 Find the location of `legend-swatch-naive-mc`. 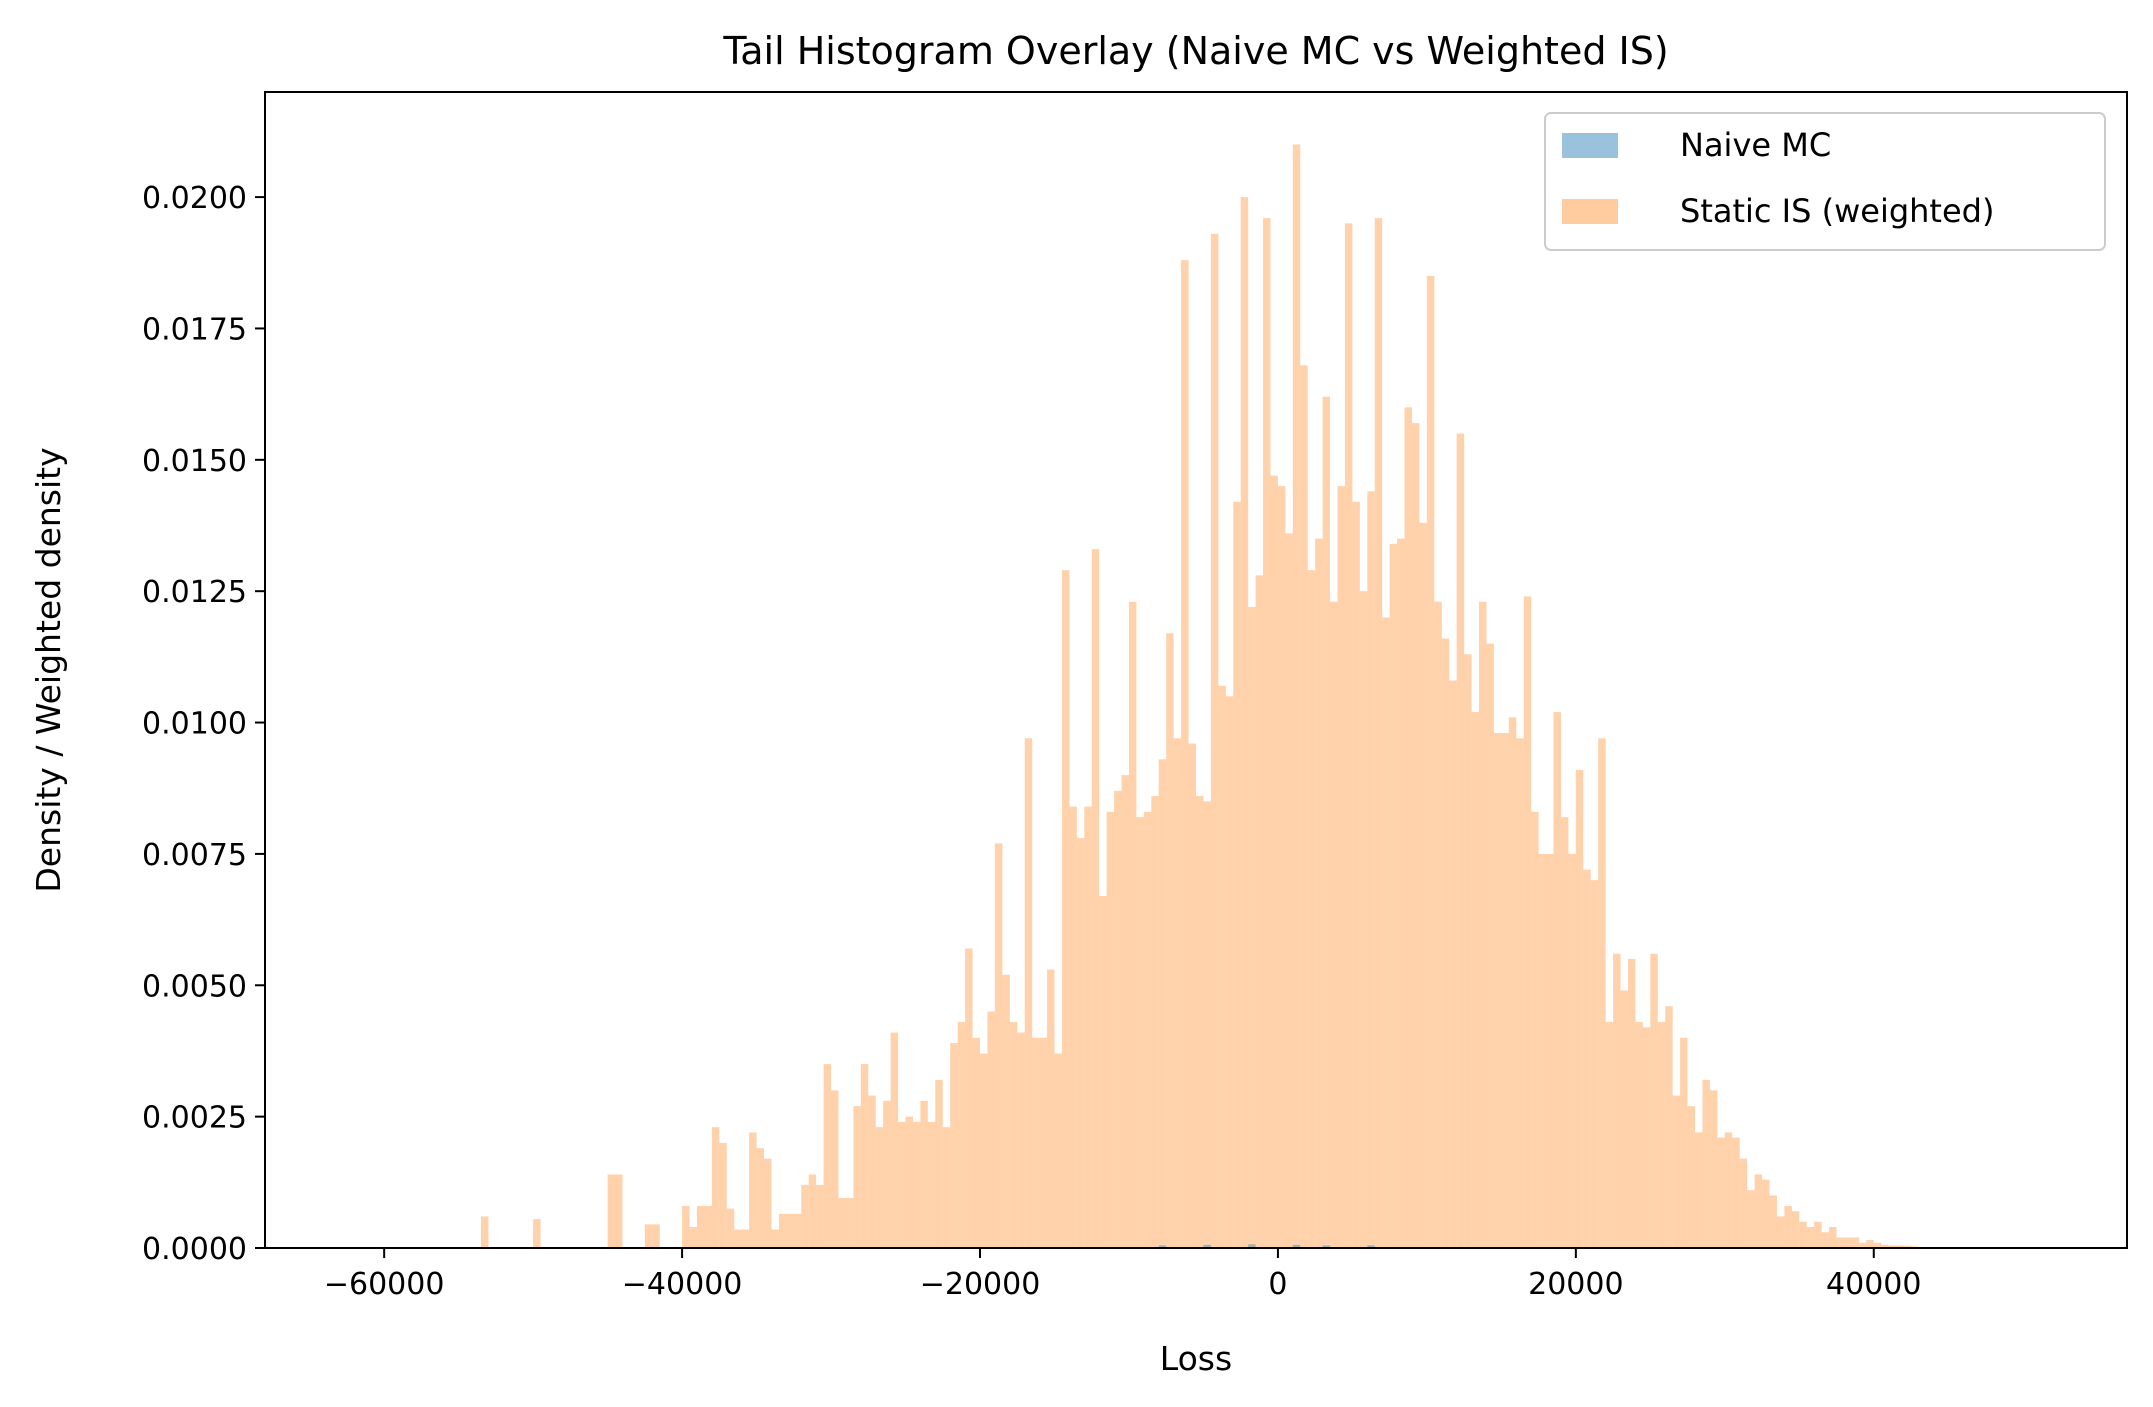

legend-swatch-naive-mc is located at coordinates (1590, 145).